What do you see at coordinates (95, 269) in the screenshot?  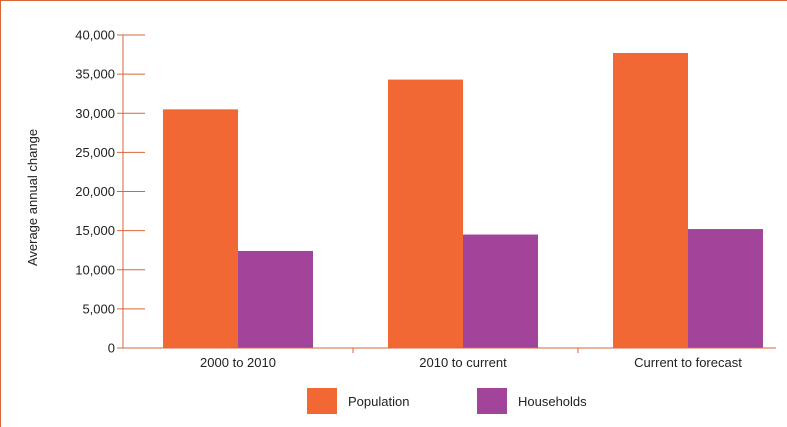 I see `y-tick-label: 10,000` at bounding box center [95, 269].